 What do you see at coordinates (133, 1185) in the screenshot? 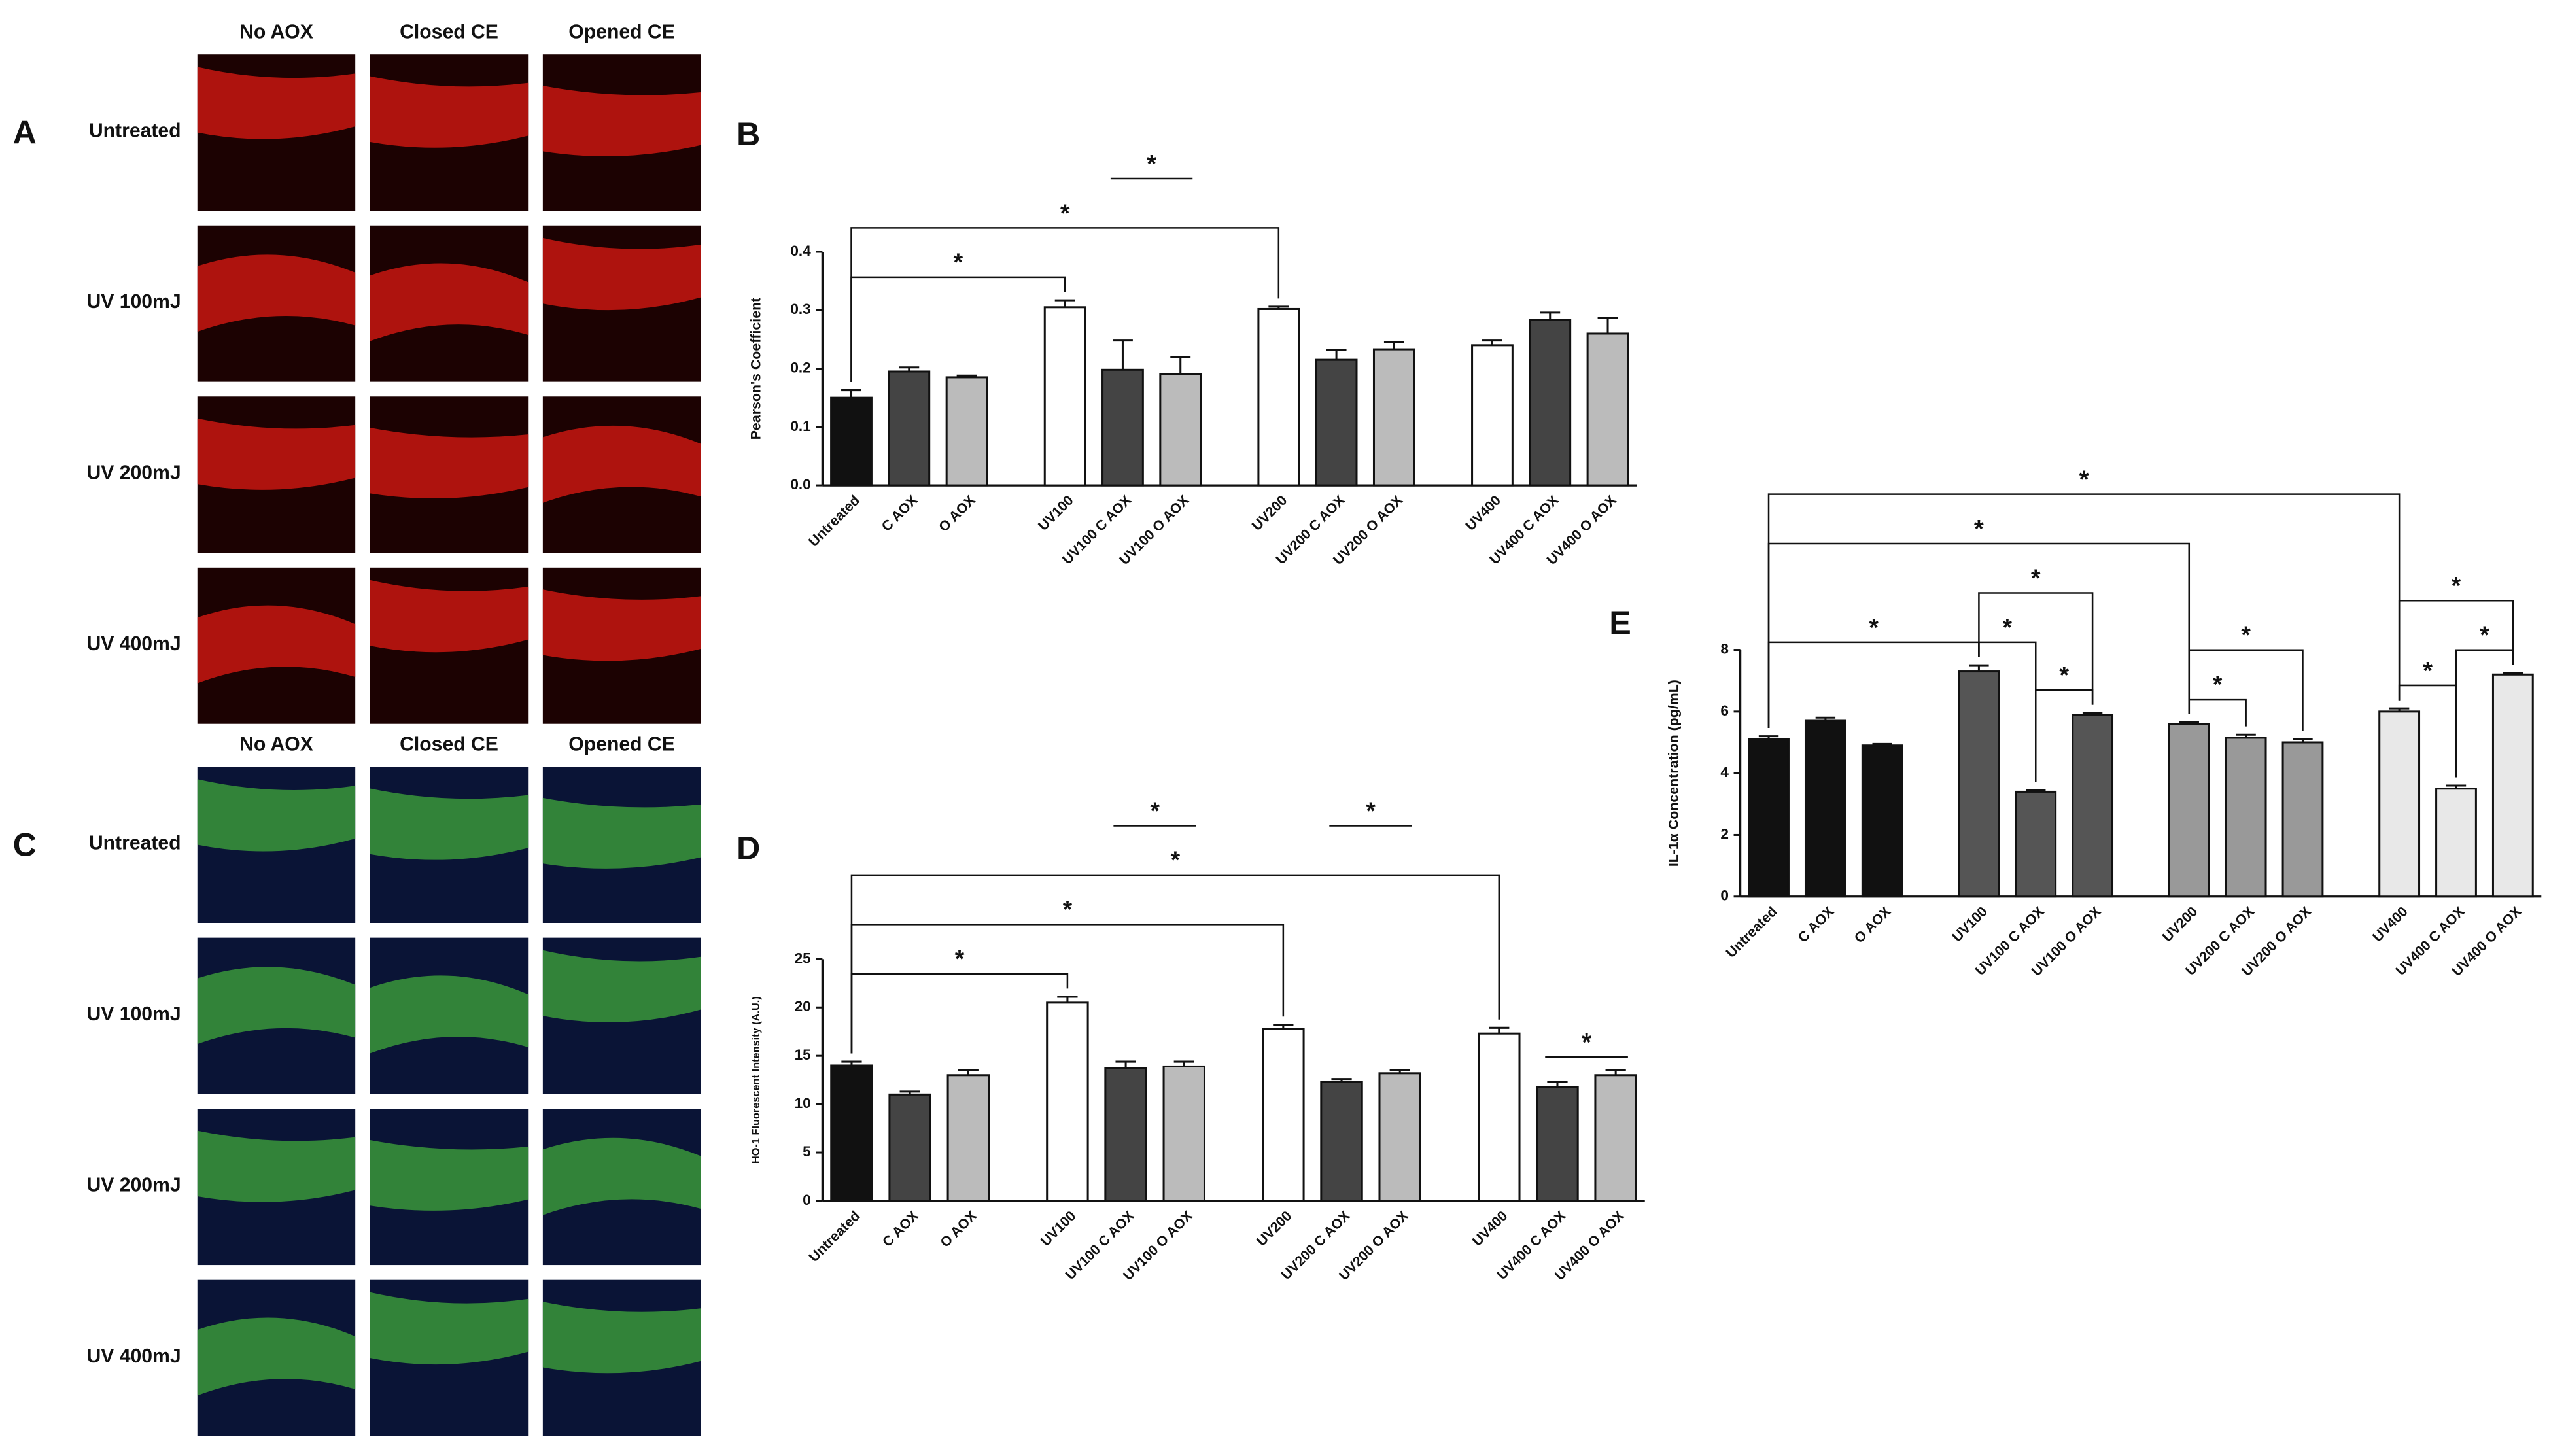
I see `row-label: UV 200mJ` at bounding box center [133, 1185].